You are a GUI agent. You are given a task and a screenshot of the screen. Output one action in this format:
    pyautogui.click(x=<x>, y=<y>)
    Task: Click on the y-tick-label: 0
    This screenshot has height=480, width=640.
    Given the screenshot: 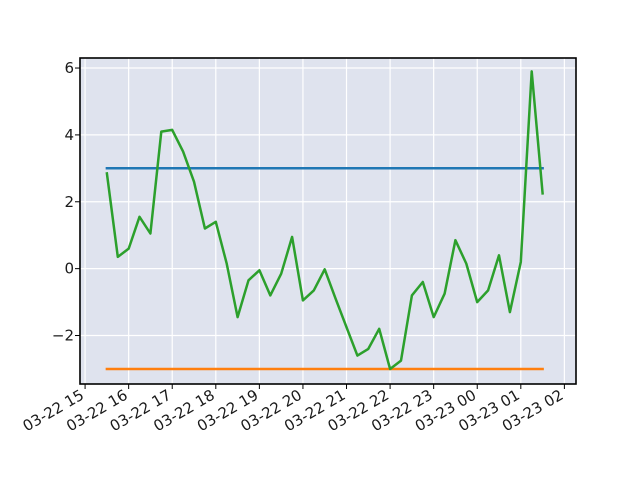 What is the action you would take?
    pyautogui.click(x=69, y=269)
    